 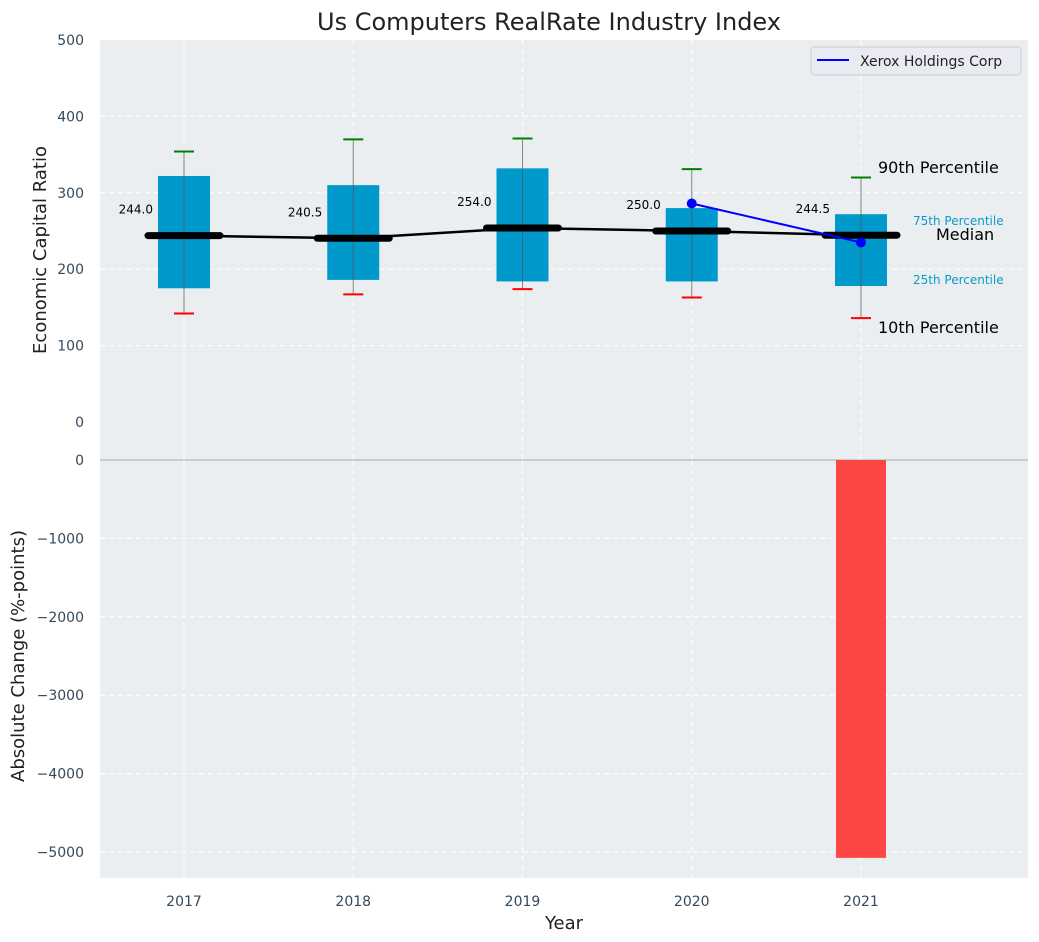 I want to click on box-2021: 244.5, so click(x=841, y=248).